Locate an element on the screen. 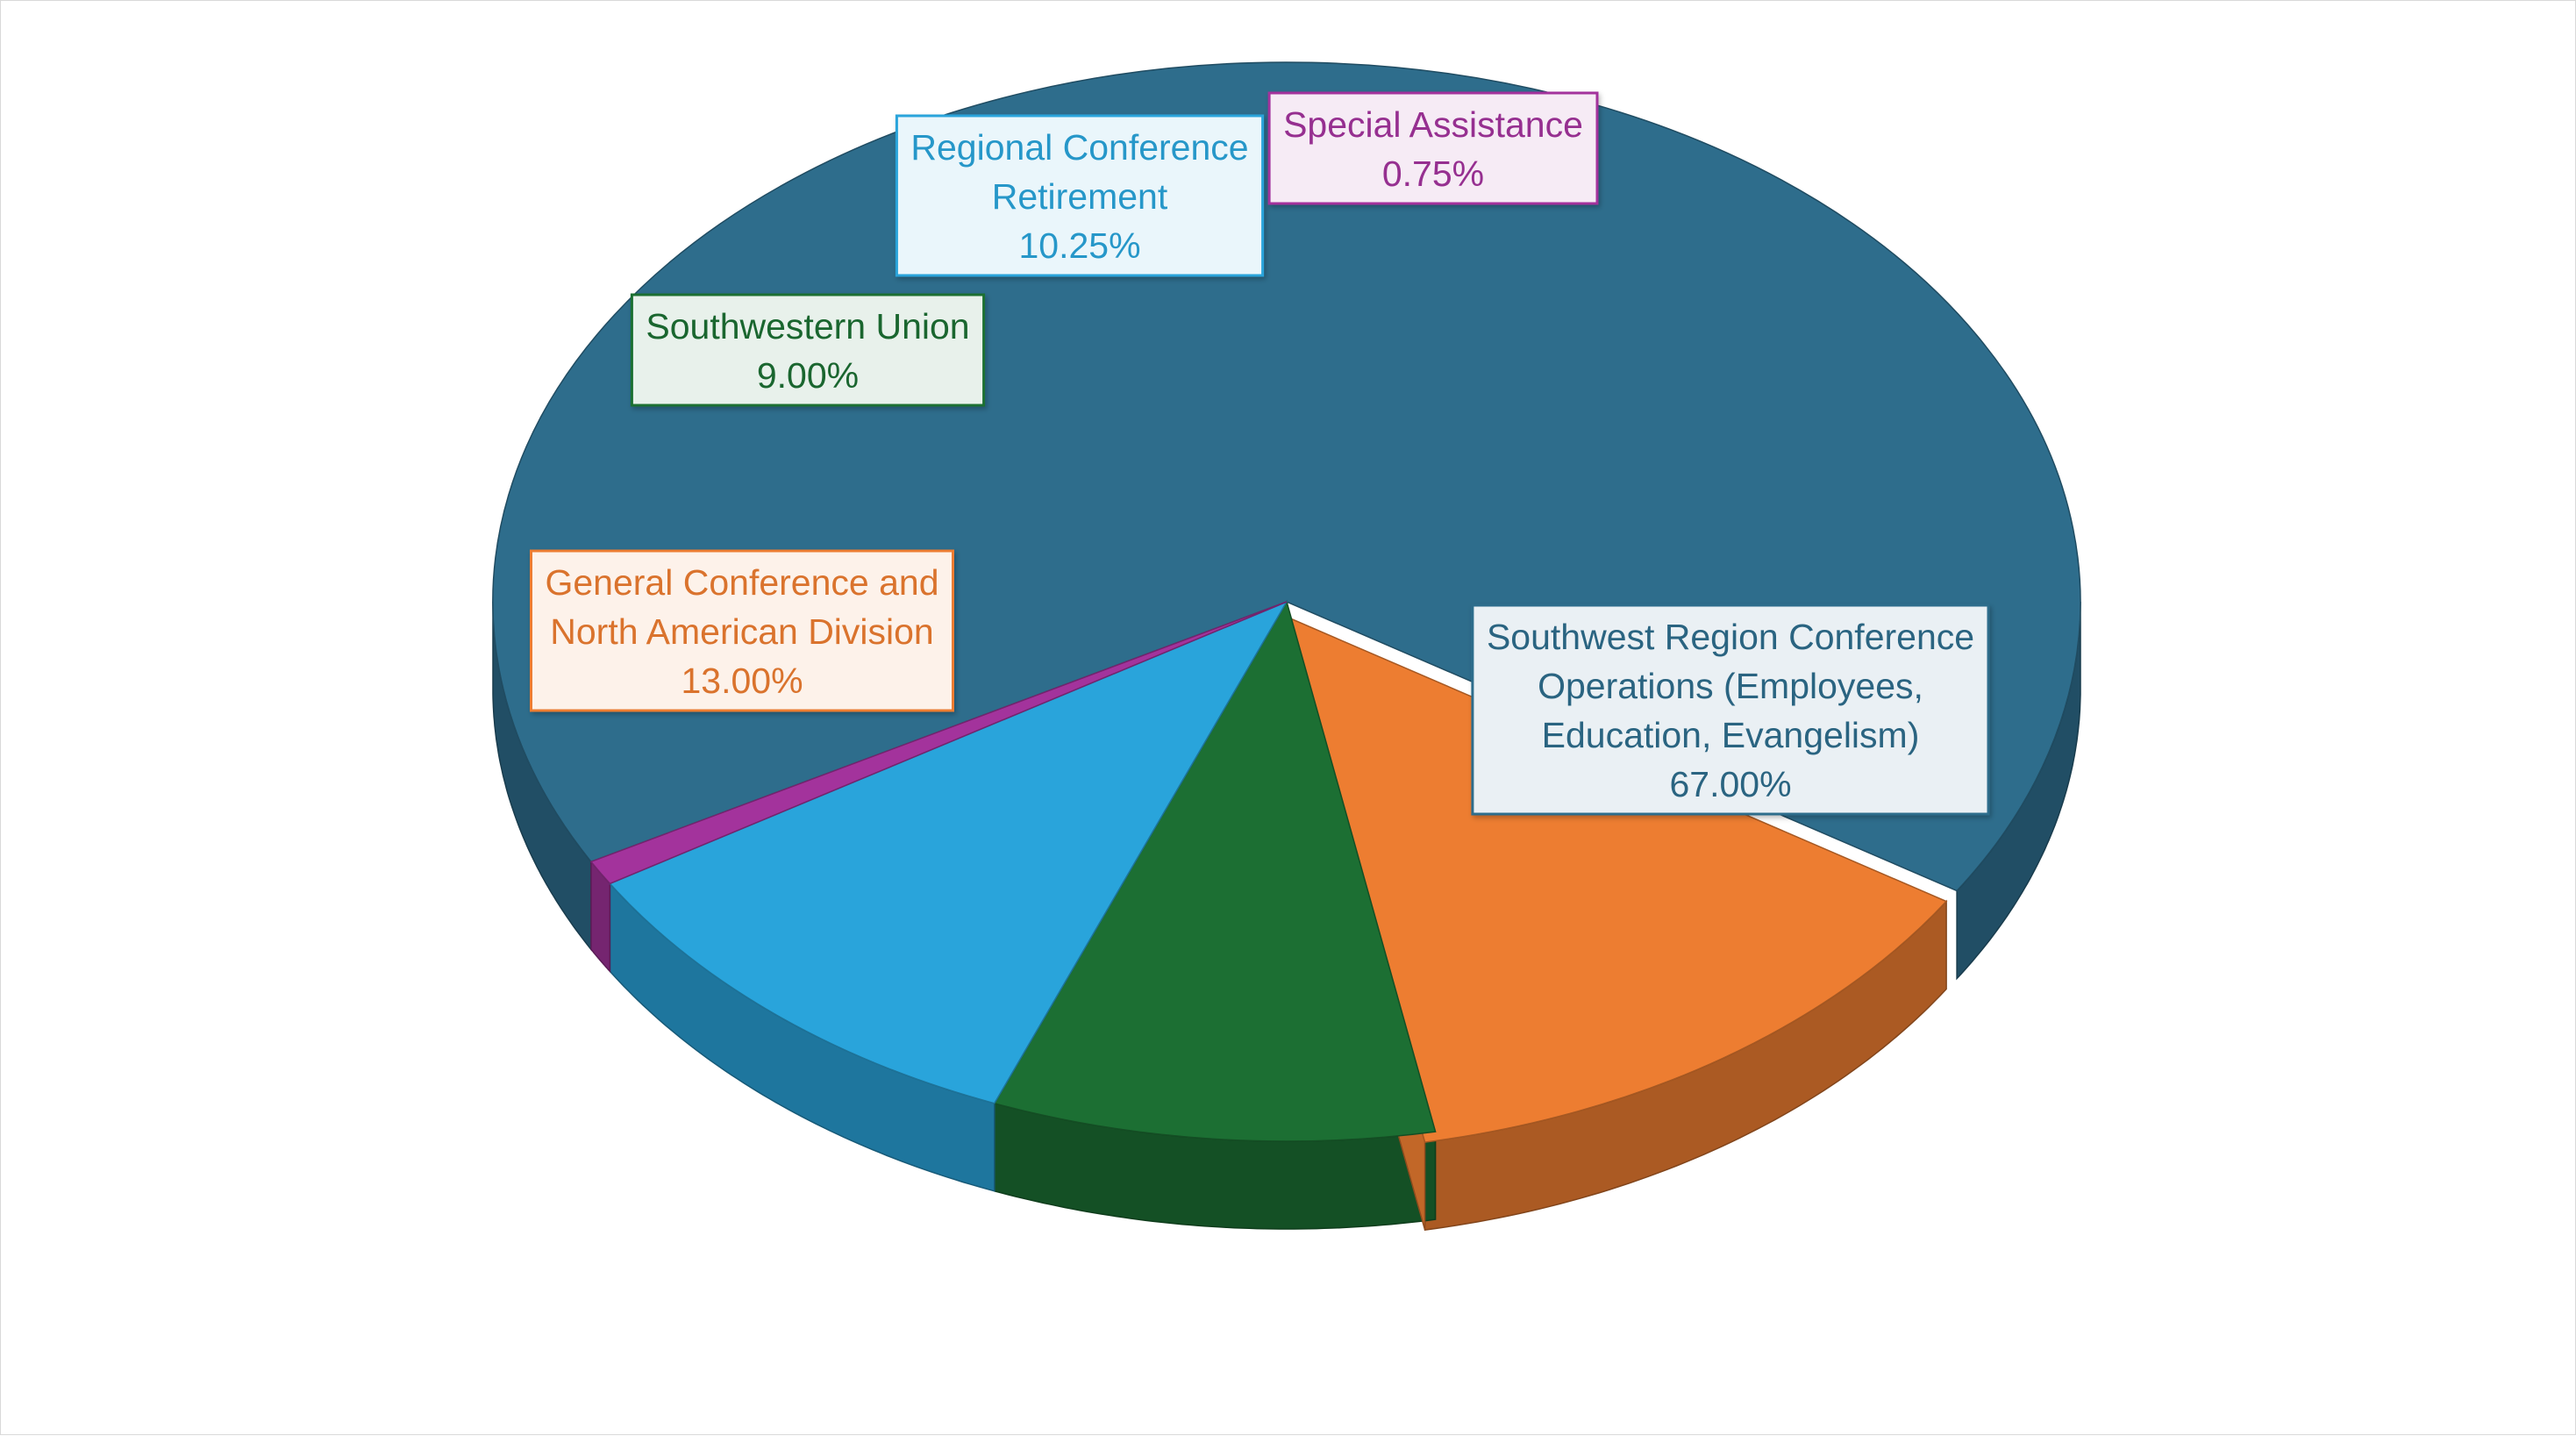 This screenshot has width=2576, height=1436. data-label-name-0: Operations (Employees, is located at coordinates (1731, 686).